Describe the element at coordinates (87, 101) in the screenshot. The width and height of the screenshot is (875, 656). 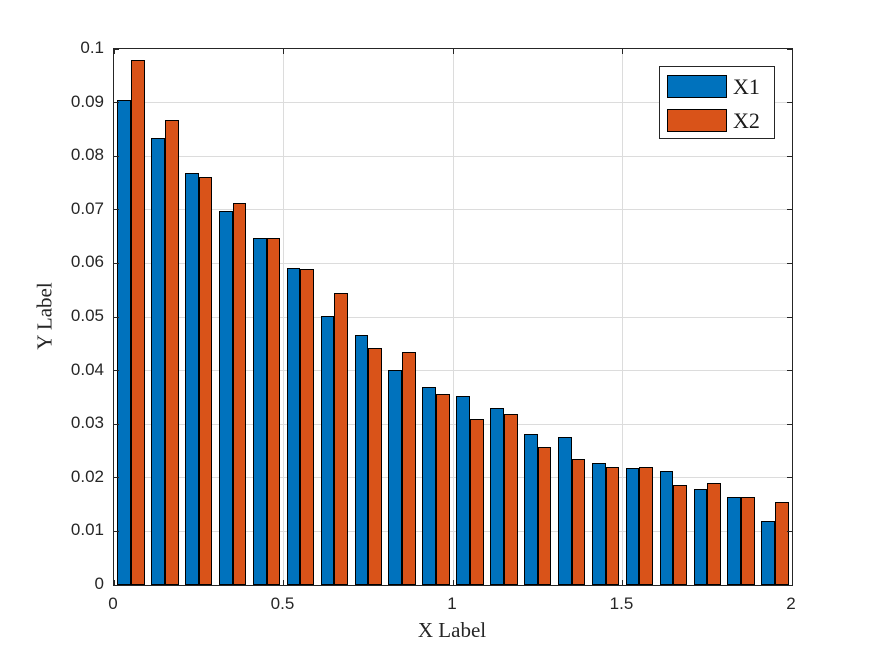
I see `y-tick-label: 0.09` at that location.